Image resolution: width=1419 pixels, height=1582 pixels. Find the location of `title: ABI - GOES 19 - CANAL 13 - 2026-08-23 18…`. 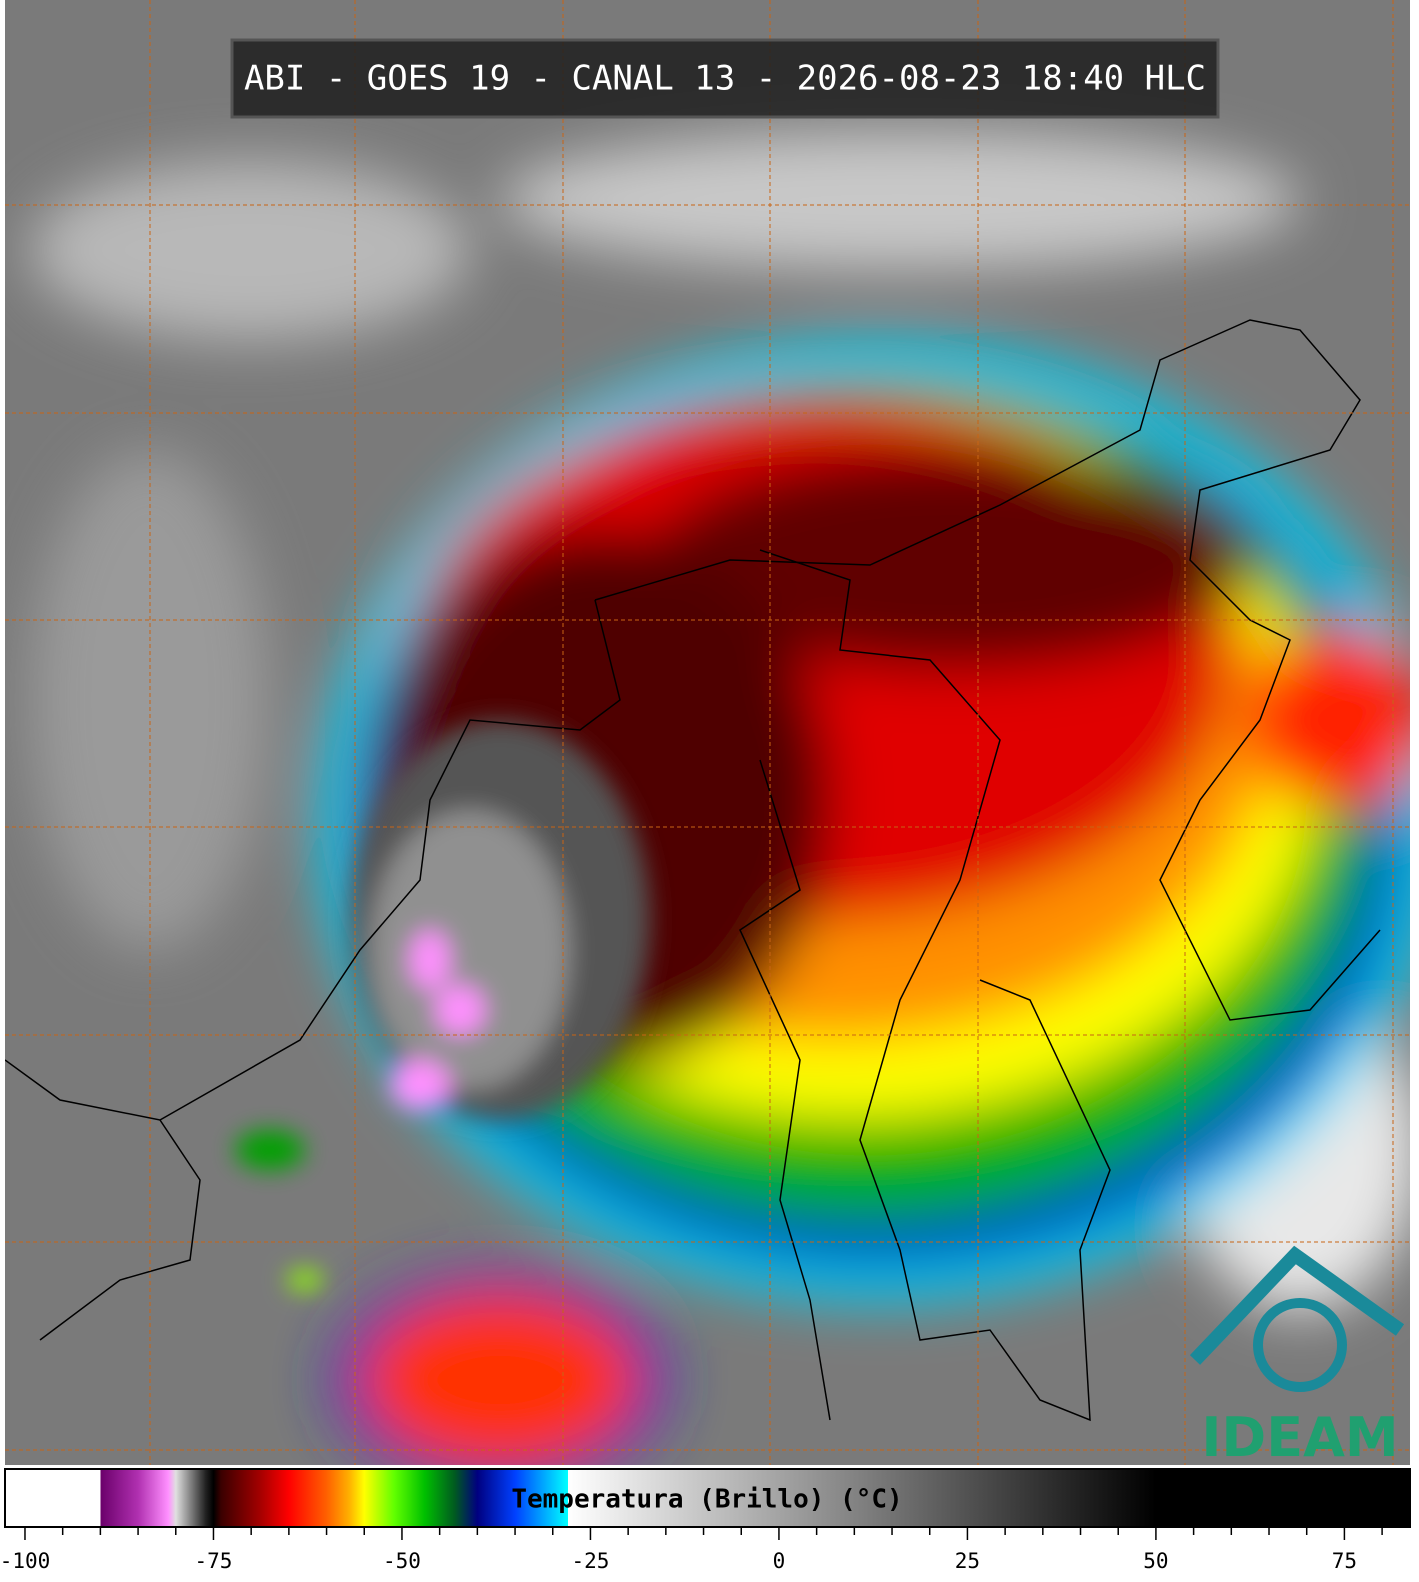

title: ABI - GOES 19 - CANAL 13 - 2026-08-23 18… is located at coordinates (725, 79).